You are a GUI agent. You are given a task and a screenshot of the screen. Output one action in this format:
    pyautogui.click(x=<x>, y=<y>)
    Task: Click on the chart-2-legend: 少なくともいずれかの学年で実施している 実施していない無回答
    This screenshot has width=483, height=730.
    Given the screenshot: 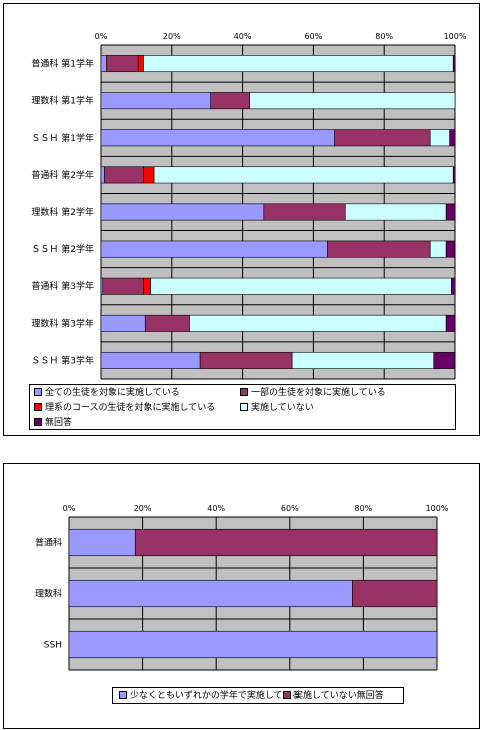 What is the action you would take?
    pyautogui.click(x=258, y=695)
    